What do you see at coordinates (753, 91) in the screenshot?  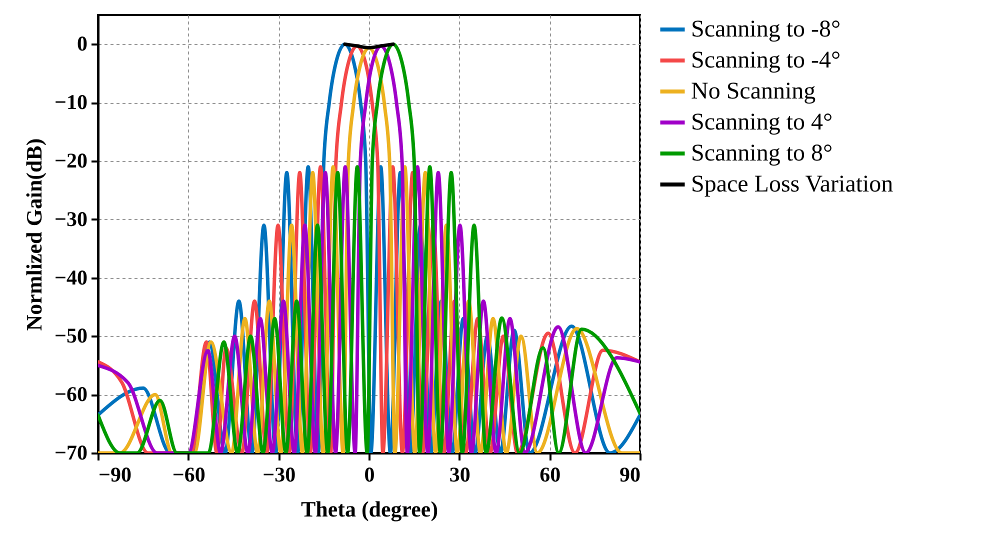 I see `legend-label: No Scanning` at bounding box center [753, 91].